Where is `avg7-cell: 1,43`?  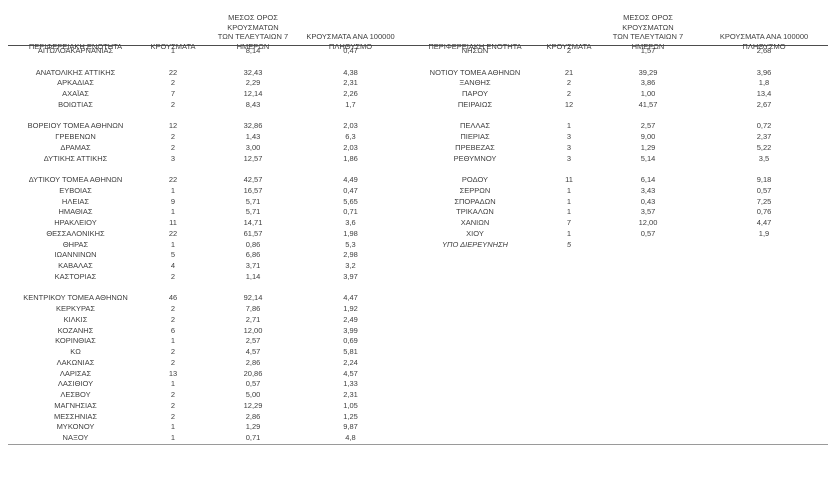 avg7-cell: 1,43 is located at coordinates (253, 136).